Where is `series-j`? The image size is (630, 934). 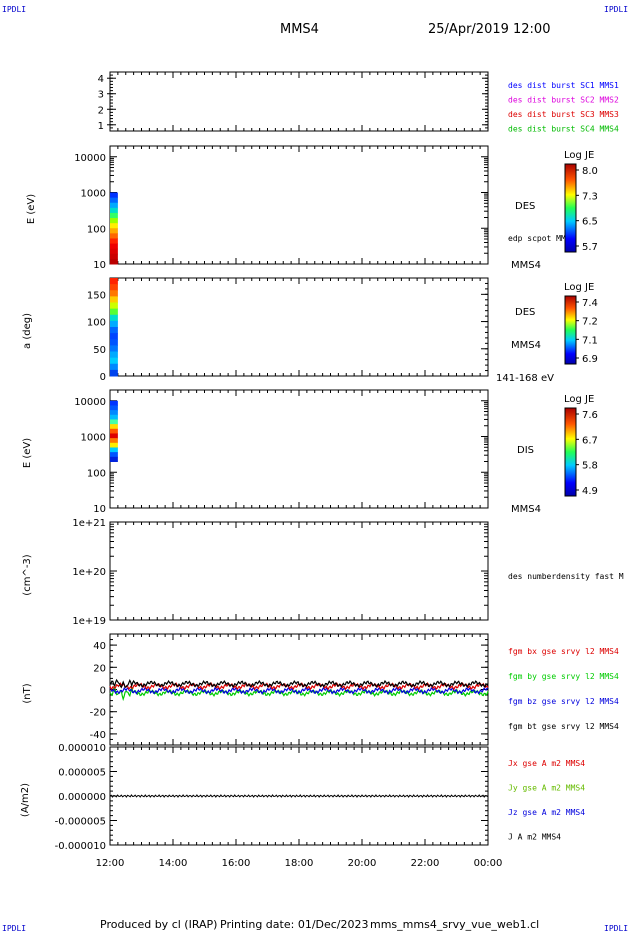 series-j is located at coordinates (299, 796).